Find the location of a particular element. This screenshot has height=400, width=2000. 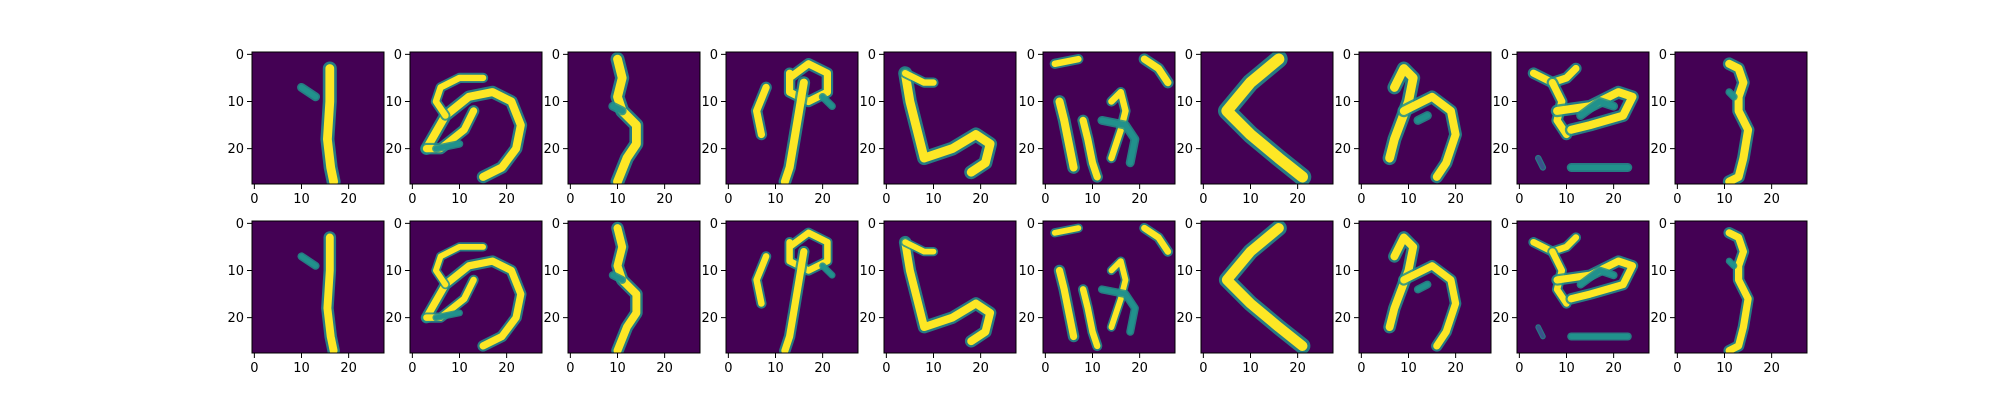

panel-reconstruction-6: 0 10 20 0 10 20 is located at coordinates (1096, 296).